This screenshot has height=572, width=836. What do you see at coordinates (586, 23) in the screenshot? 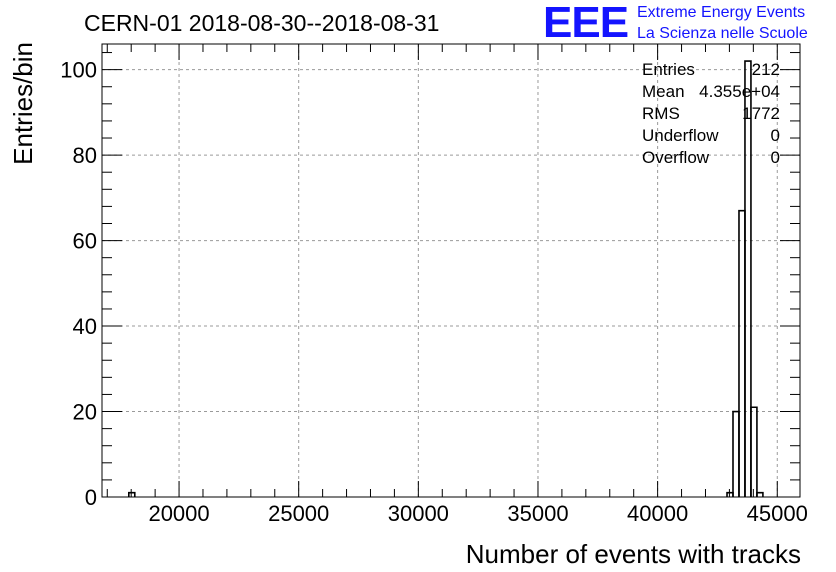
I see `eee-logo: EEE` at bounding box center [586, 23].